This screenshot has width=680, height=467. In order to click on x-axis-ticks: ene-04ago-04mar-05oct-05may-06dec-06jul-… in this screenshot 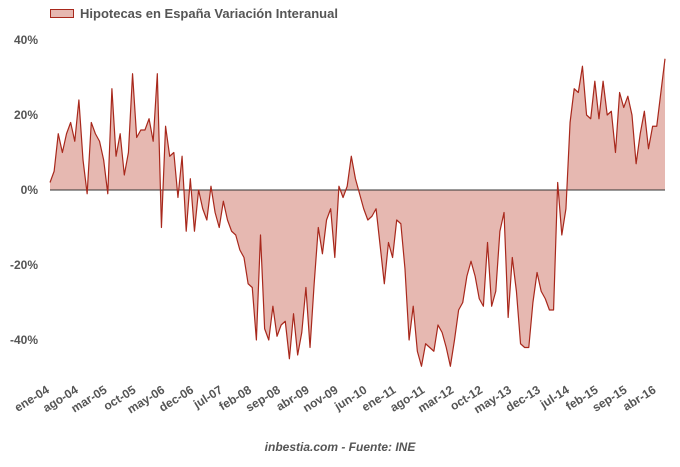, I will do `click(335, 399)`.